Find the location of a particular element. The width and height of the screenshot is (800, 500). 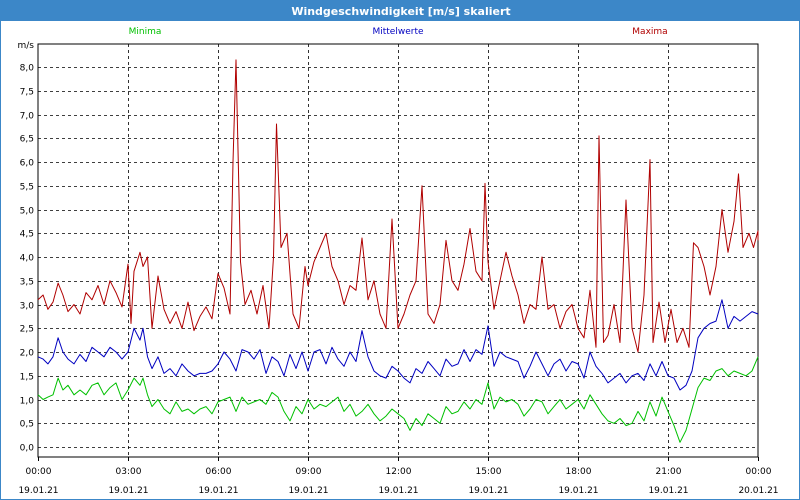

x-tick-time: 15:00 is located at coordinates (489, 472).